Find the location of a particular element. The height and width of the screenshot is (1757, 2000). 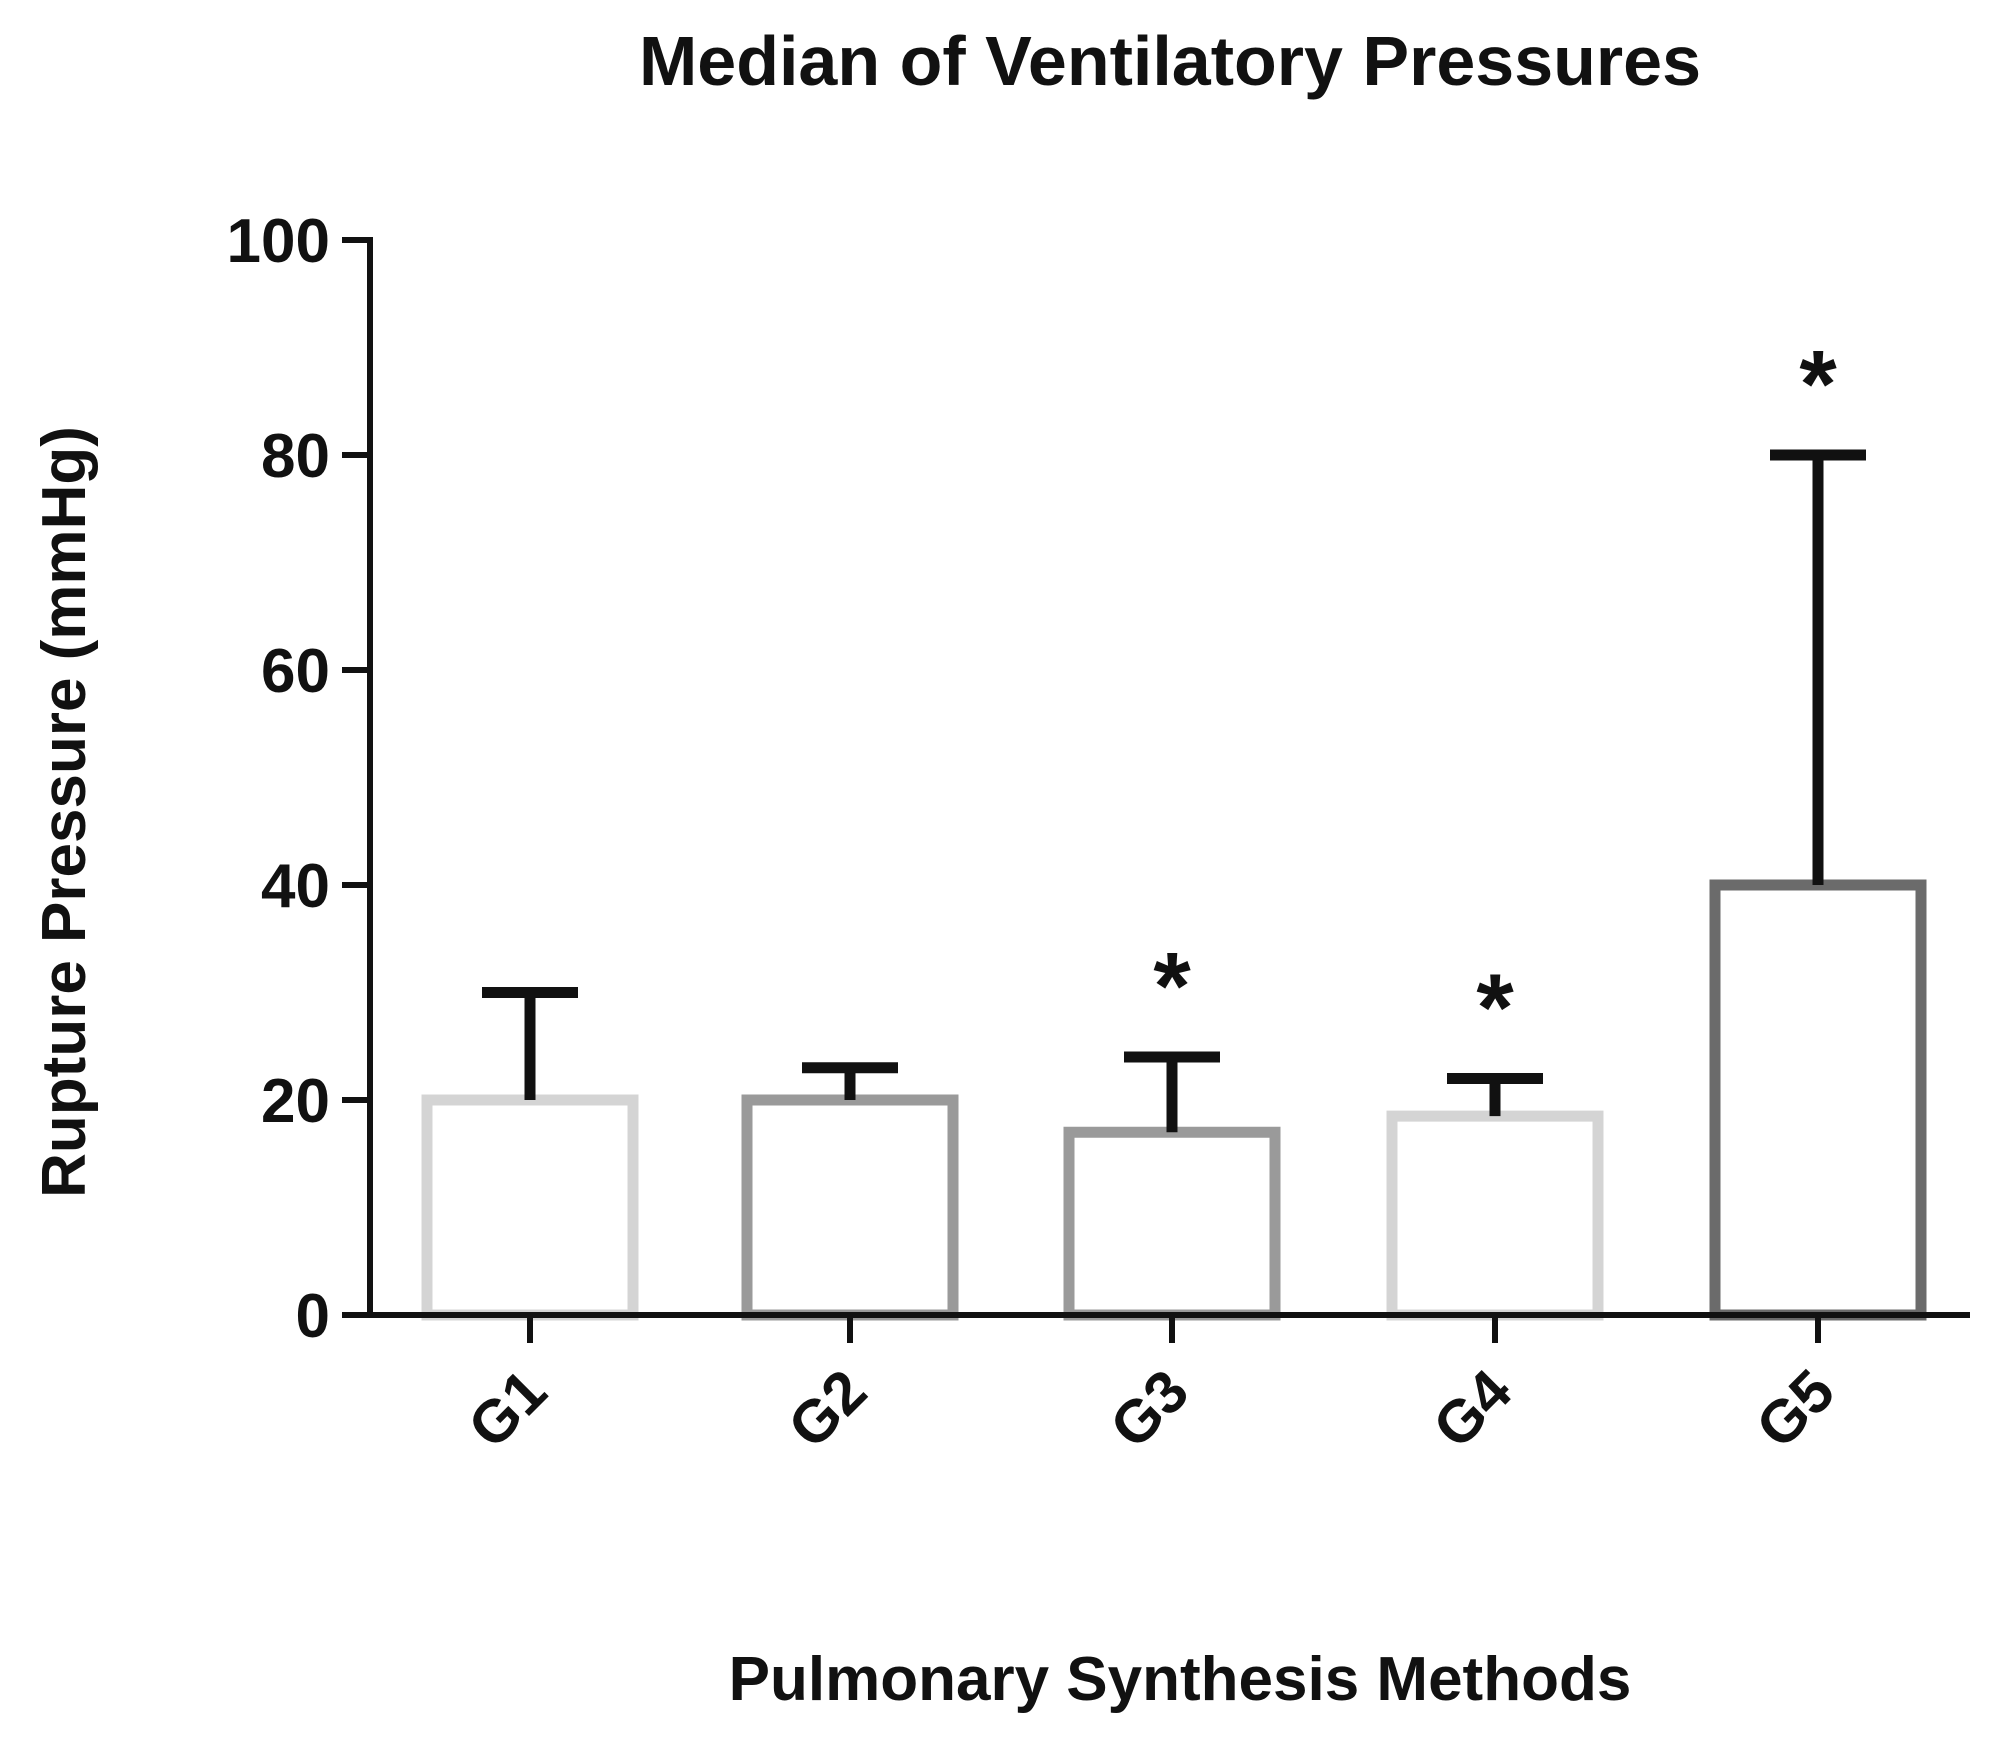

x-axis-label: Pulmonary Synthesis Methods is located at coordinates (1180, 1679).